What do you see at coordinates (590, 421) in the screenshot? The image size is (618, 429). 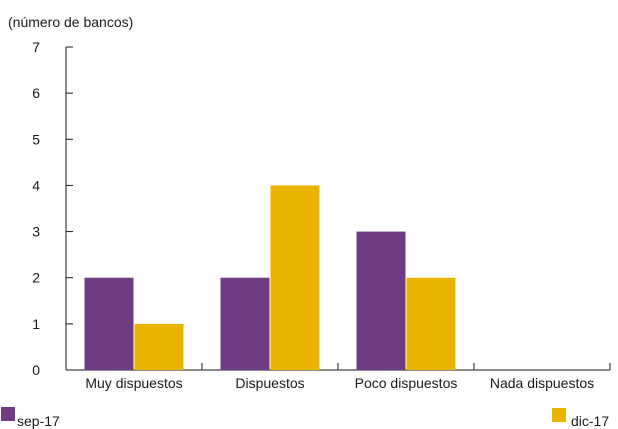 I see `legend-label-dic-17: dic-17` at bounding box center [590, 421].